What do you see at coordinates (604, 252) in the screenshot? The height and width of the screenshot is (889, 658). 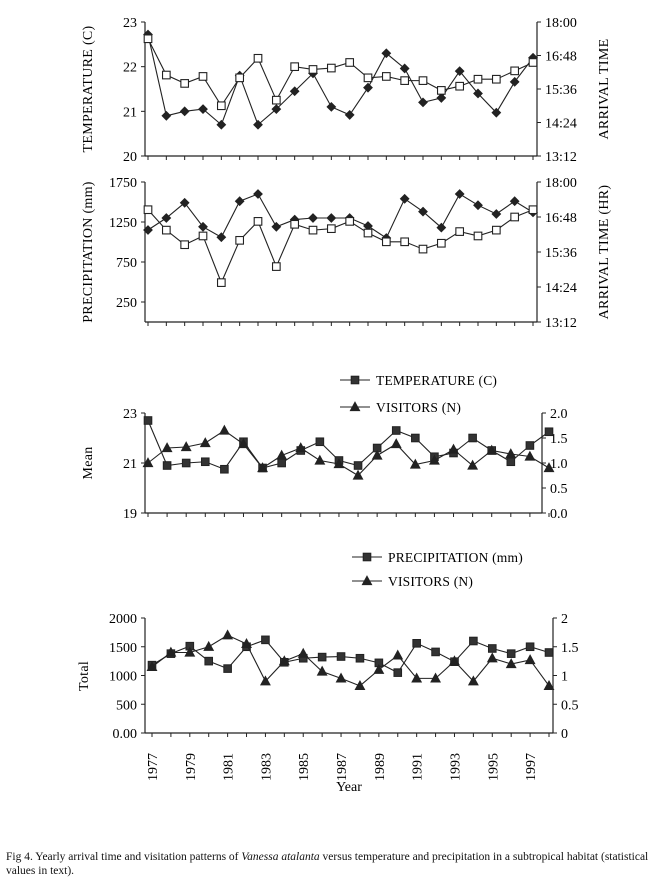 I see `y2-axis-title: ARRIVAL TIME (HR)` at bounding box center [604, 252].